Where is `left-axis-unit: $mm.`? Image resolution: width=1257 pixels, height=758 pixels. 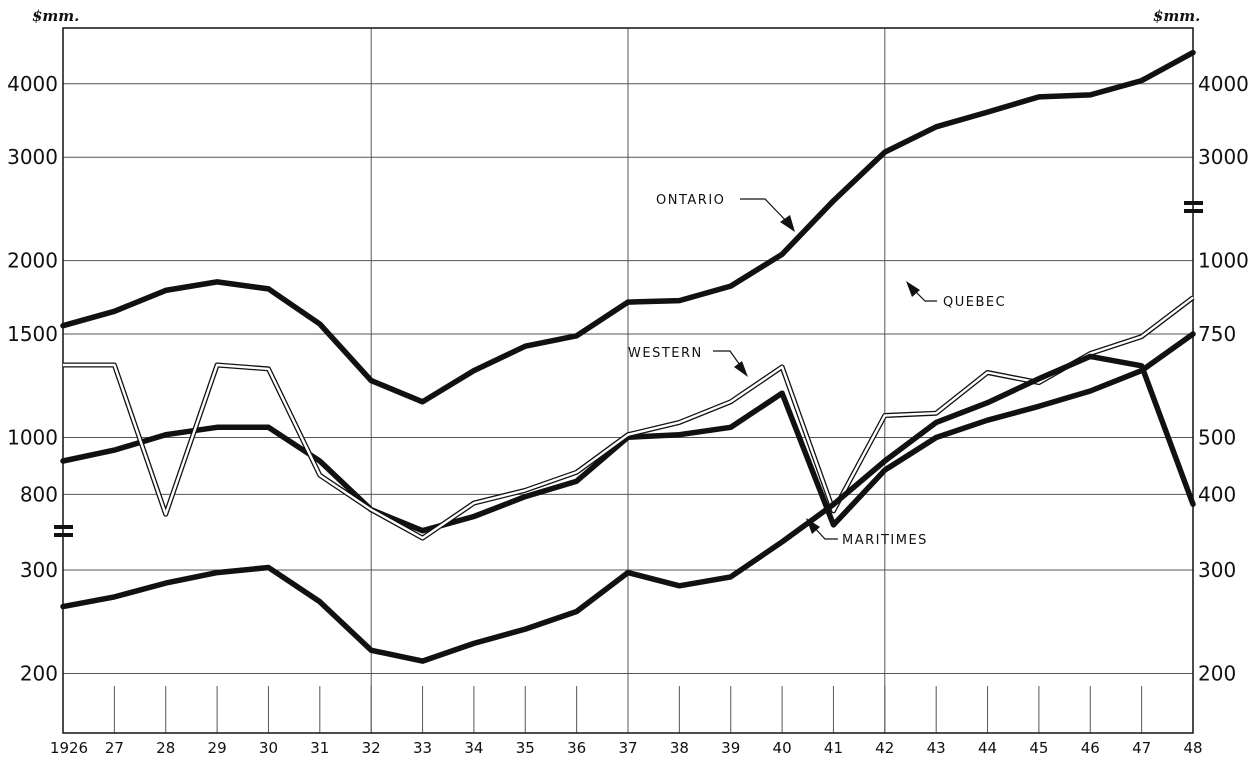 left-axis-unit: $mm. is located at coordinates (55, 16).